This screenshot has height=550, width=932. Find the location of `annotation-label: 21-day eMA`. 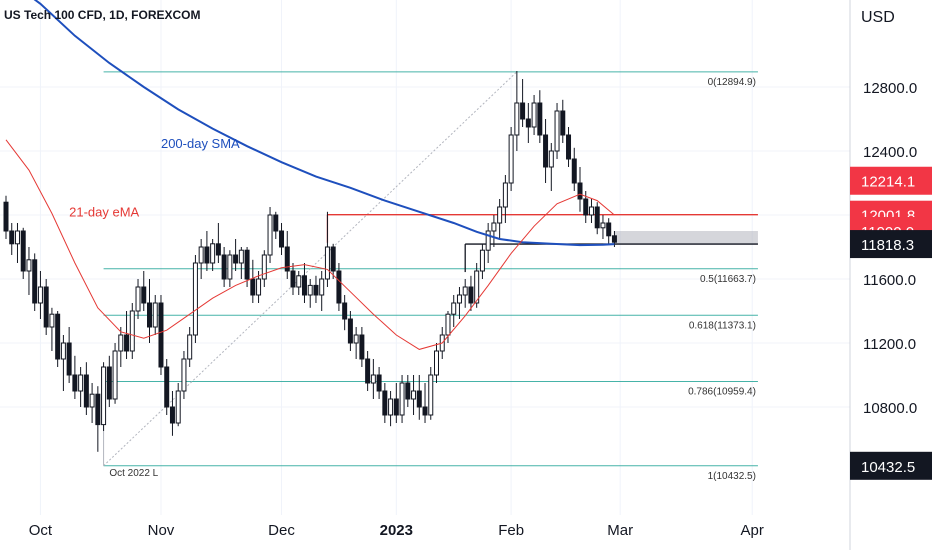

annotation-label: 21-day eMA is located at coordinates (104, 212).